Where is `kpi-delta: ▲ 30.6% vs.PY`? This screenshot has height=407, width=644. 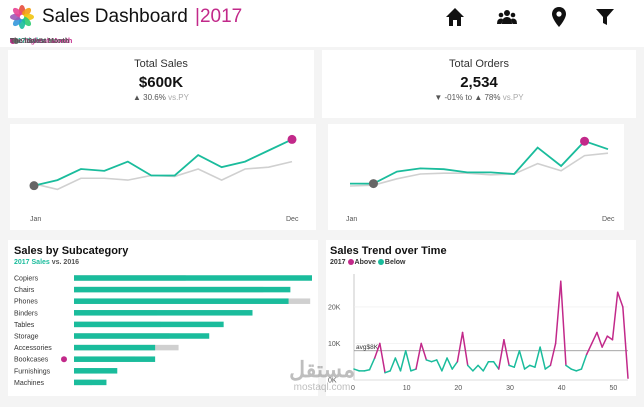 kpi-delta: ▲ 30.6% vs.PY is located at coordinates (161, 97).